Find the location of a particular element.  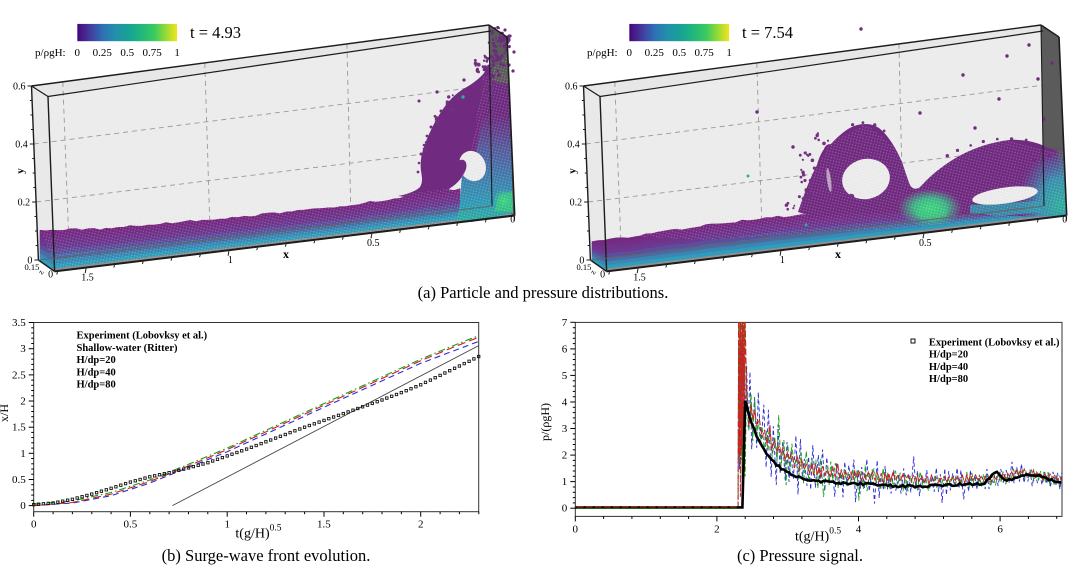

svg-text: 2.5 is located at coordinates (19, 375).